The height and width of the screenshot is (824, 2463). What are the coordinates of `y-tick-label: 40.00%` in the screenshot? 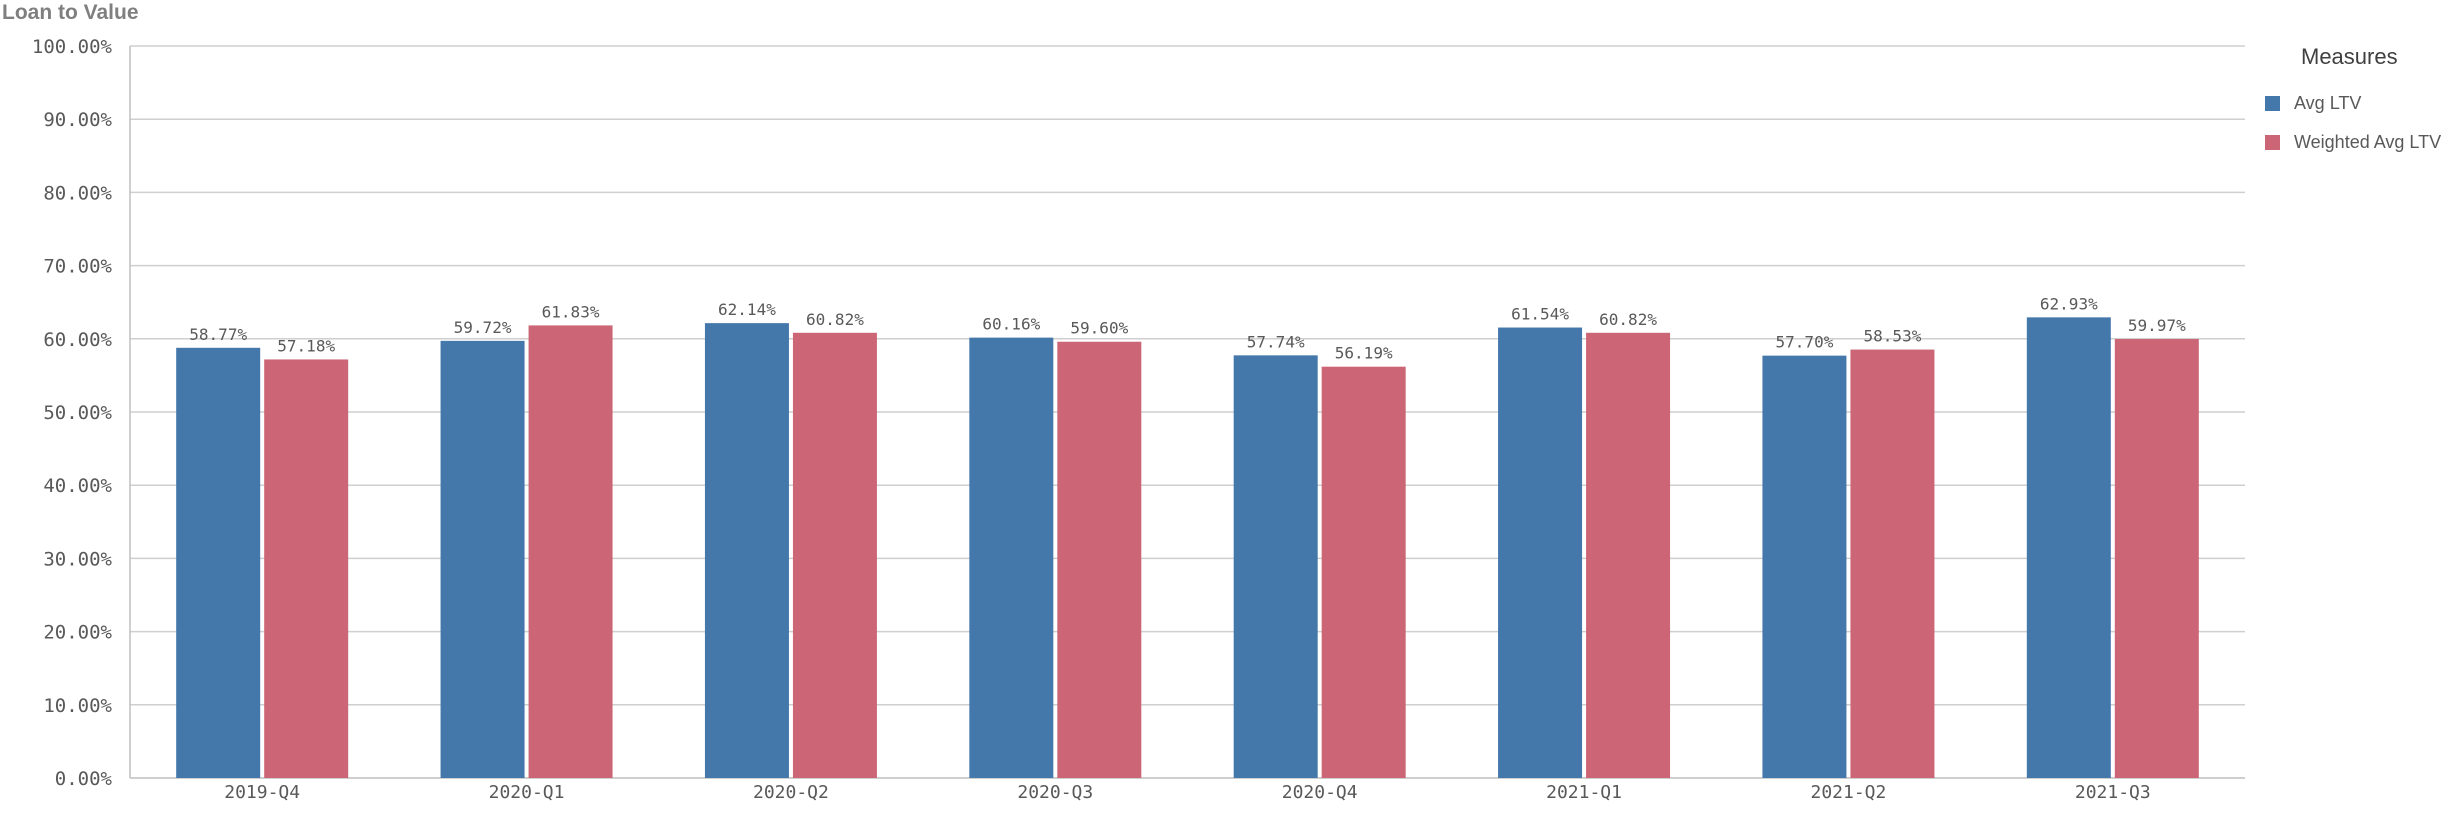 It's located at (77, 486).